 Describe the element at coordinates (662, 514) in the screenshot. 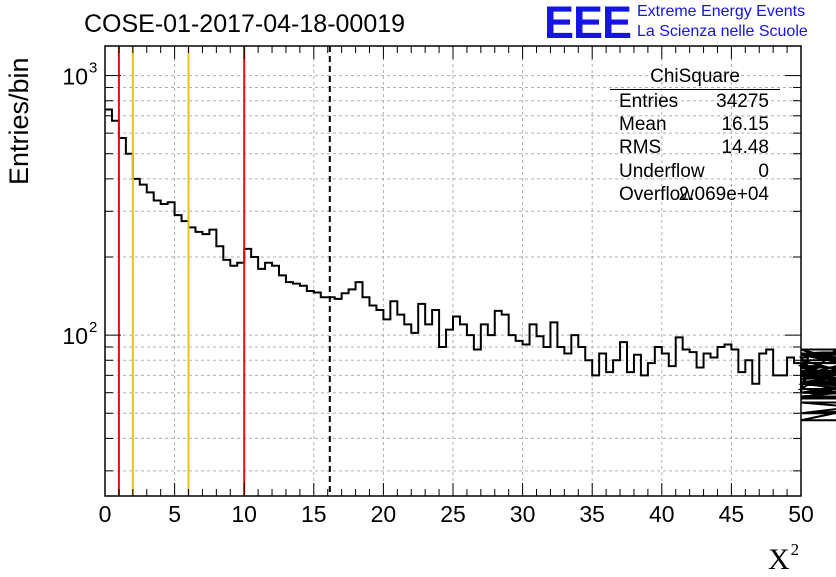

I see `x-tick-label: 40` at that location.